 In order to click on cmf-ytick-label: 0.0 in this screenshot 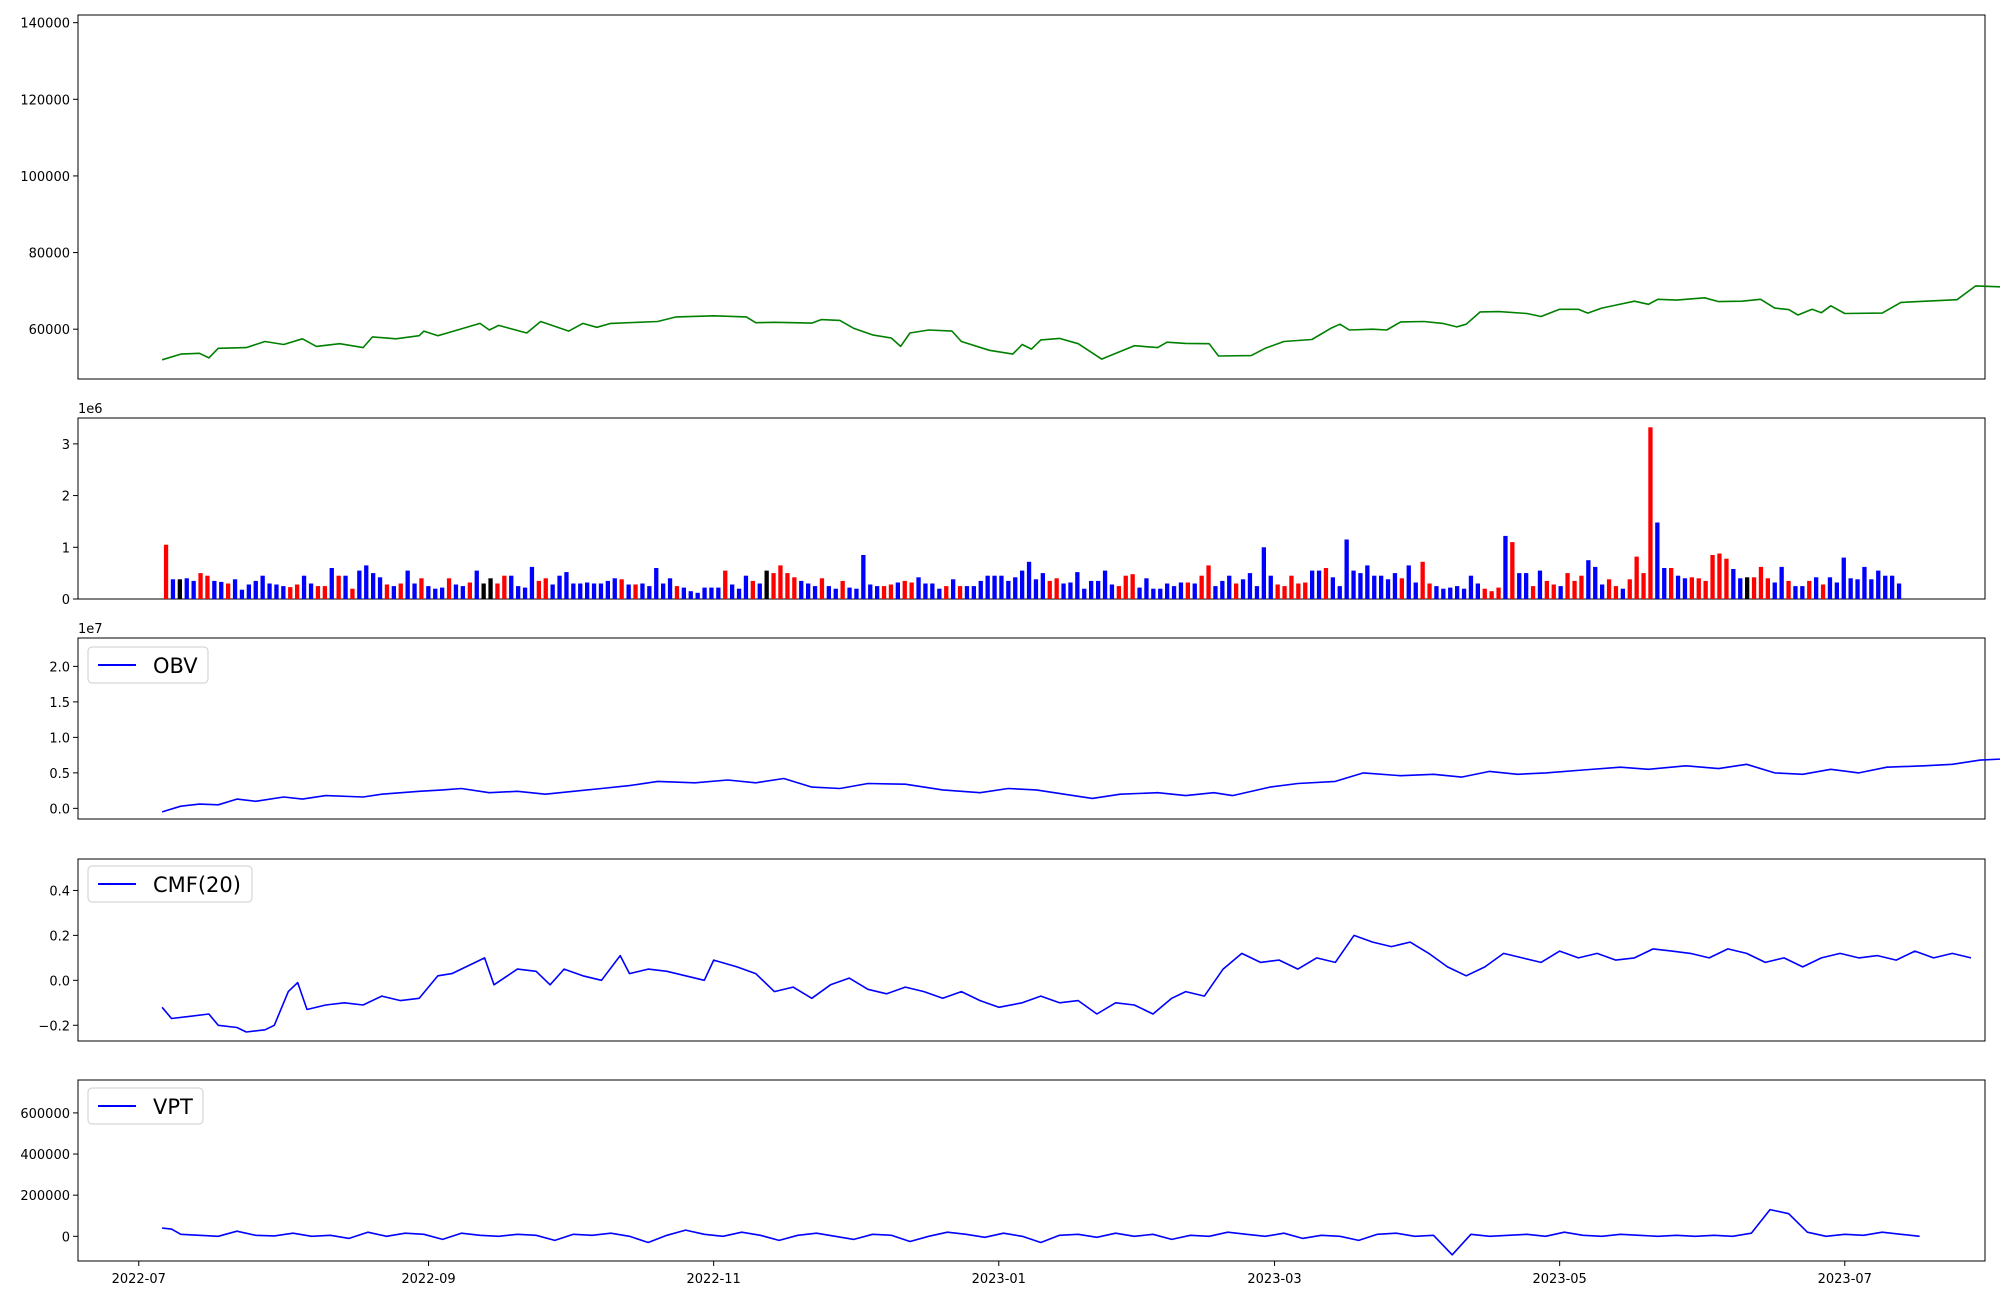, I will do `click(59, 981)`.